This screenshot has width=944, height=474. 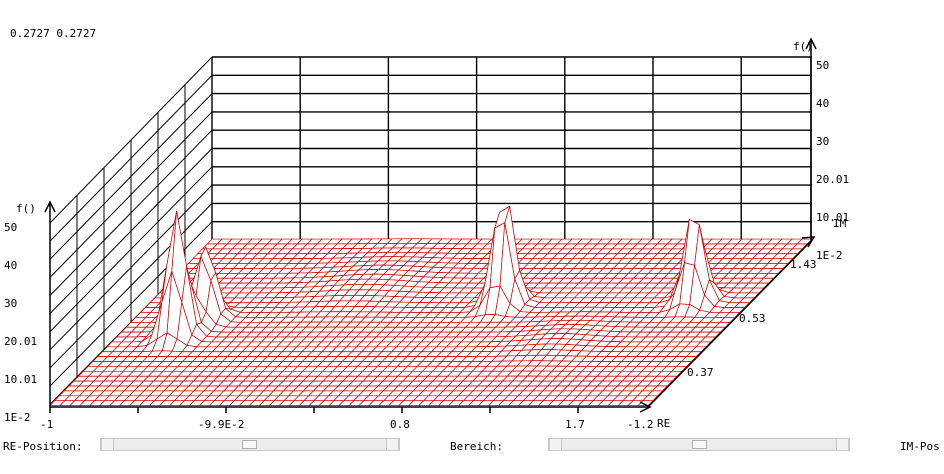 I want to click on im-axis-line, so click(x=730, y=323).